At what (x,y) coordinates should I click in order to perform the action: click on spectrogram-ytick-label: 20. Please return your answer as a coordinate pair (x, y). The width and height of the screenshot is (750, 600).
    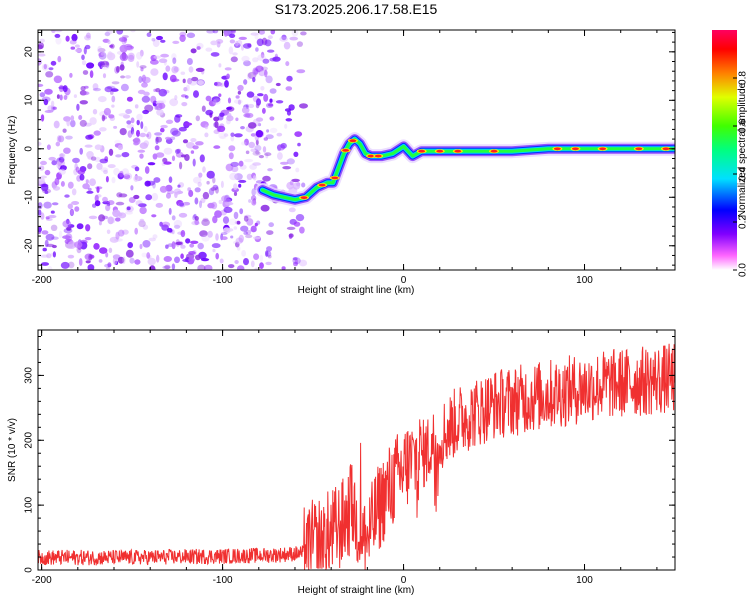
    Looking at the image, I should click on (29, 52).